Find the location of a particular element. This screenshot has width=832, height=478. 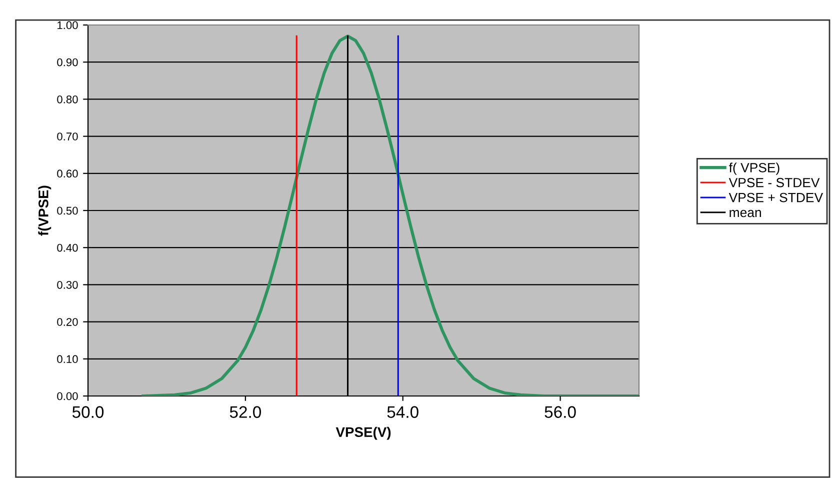

x-tick-label: 56.0 is located at coordinates (560, 412).